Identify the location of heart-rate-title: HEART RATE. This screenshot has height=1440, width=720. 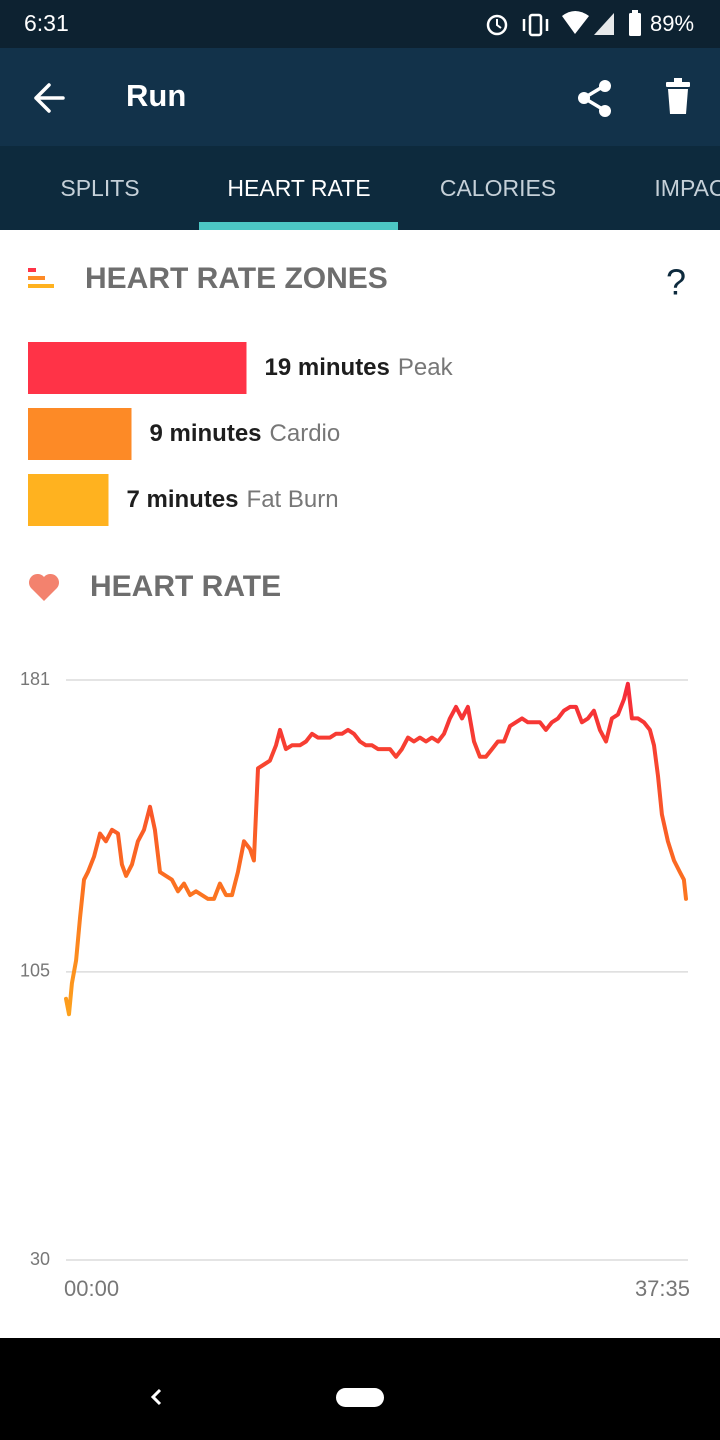
(185, 586).